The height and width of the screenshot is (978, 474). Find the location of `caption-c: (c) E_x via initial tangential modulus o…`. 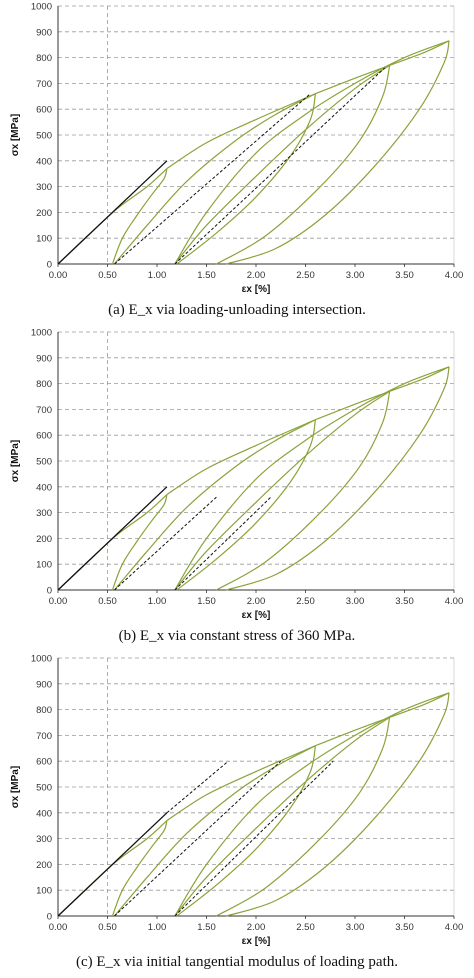

caption-c: (c) E_x via initial tangential modulus o… is located at coordinates (236, 962).